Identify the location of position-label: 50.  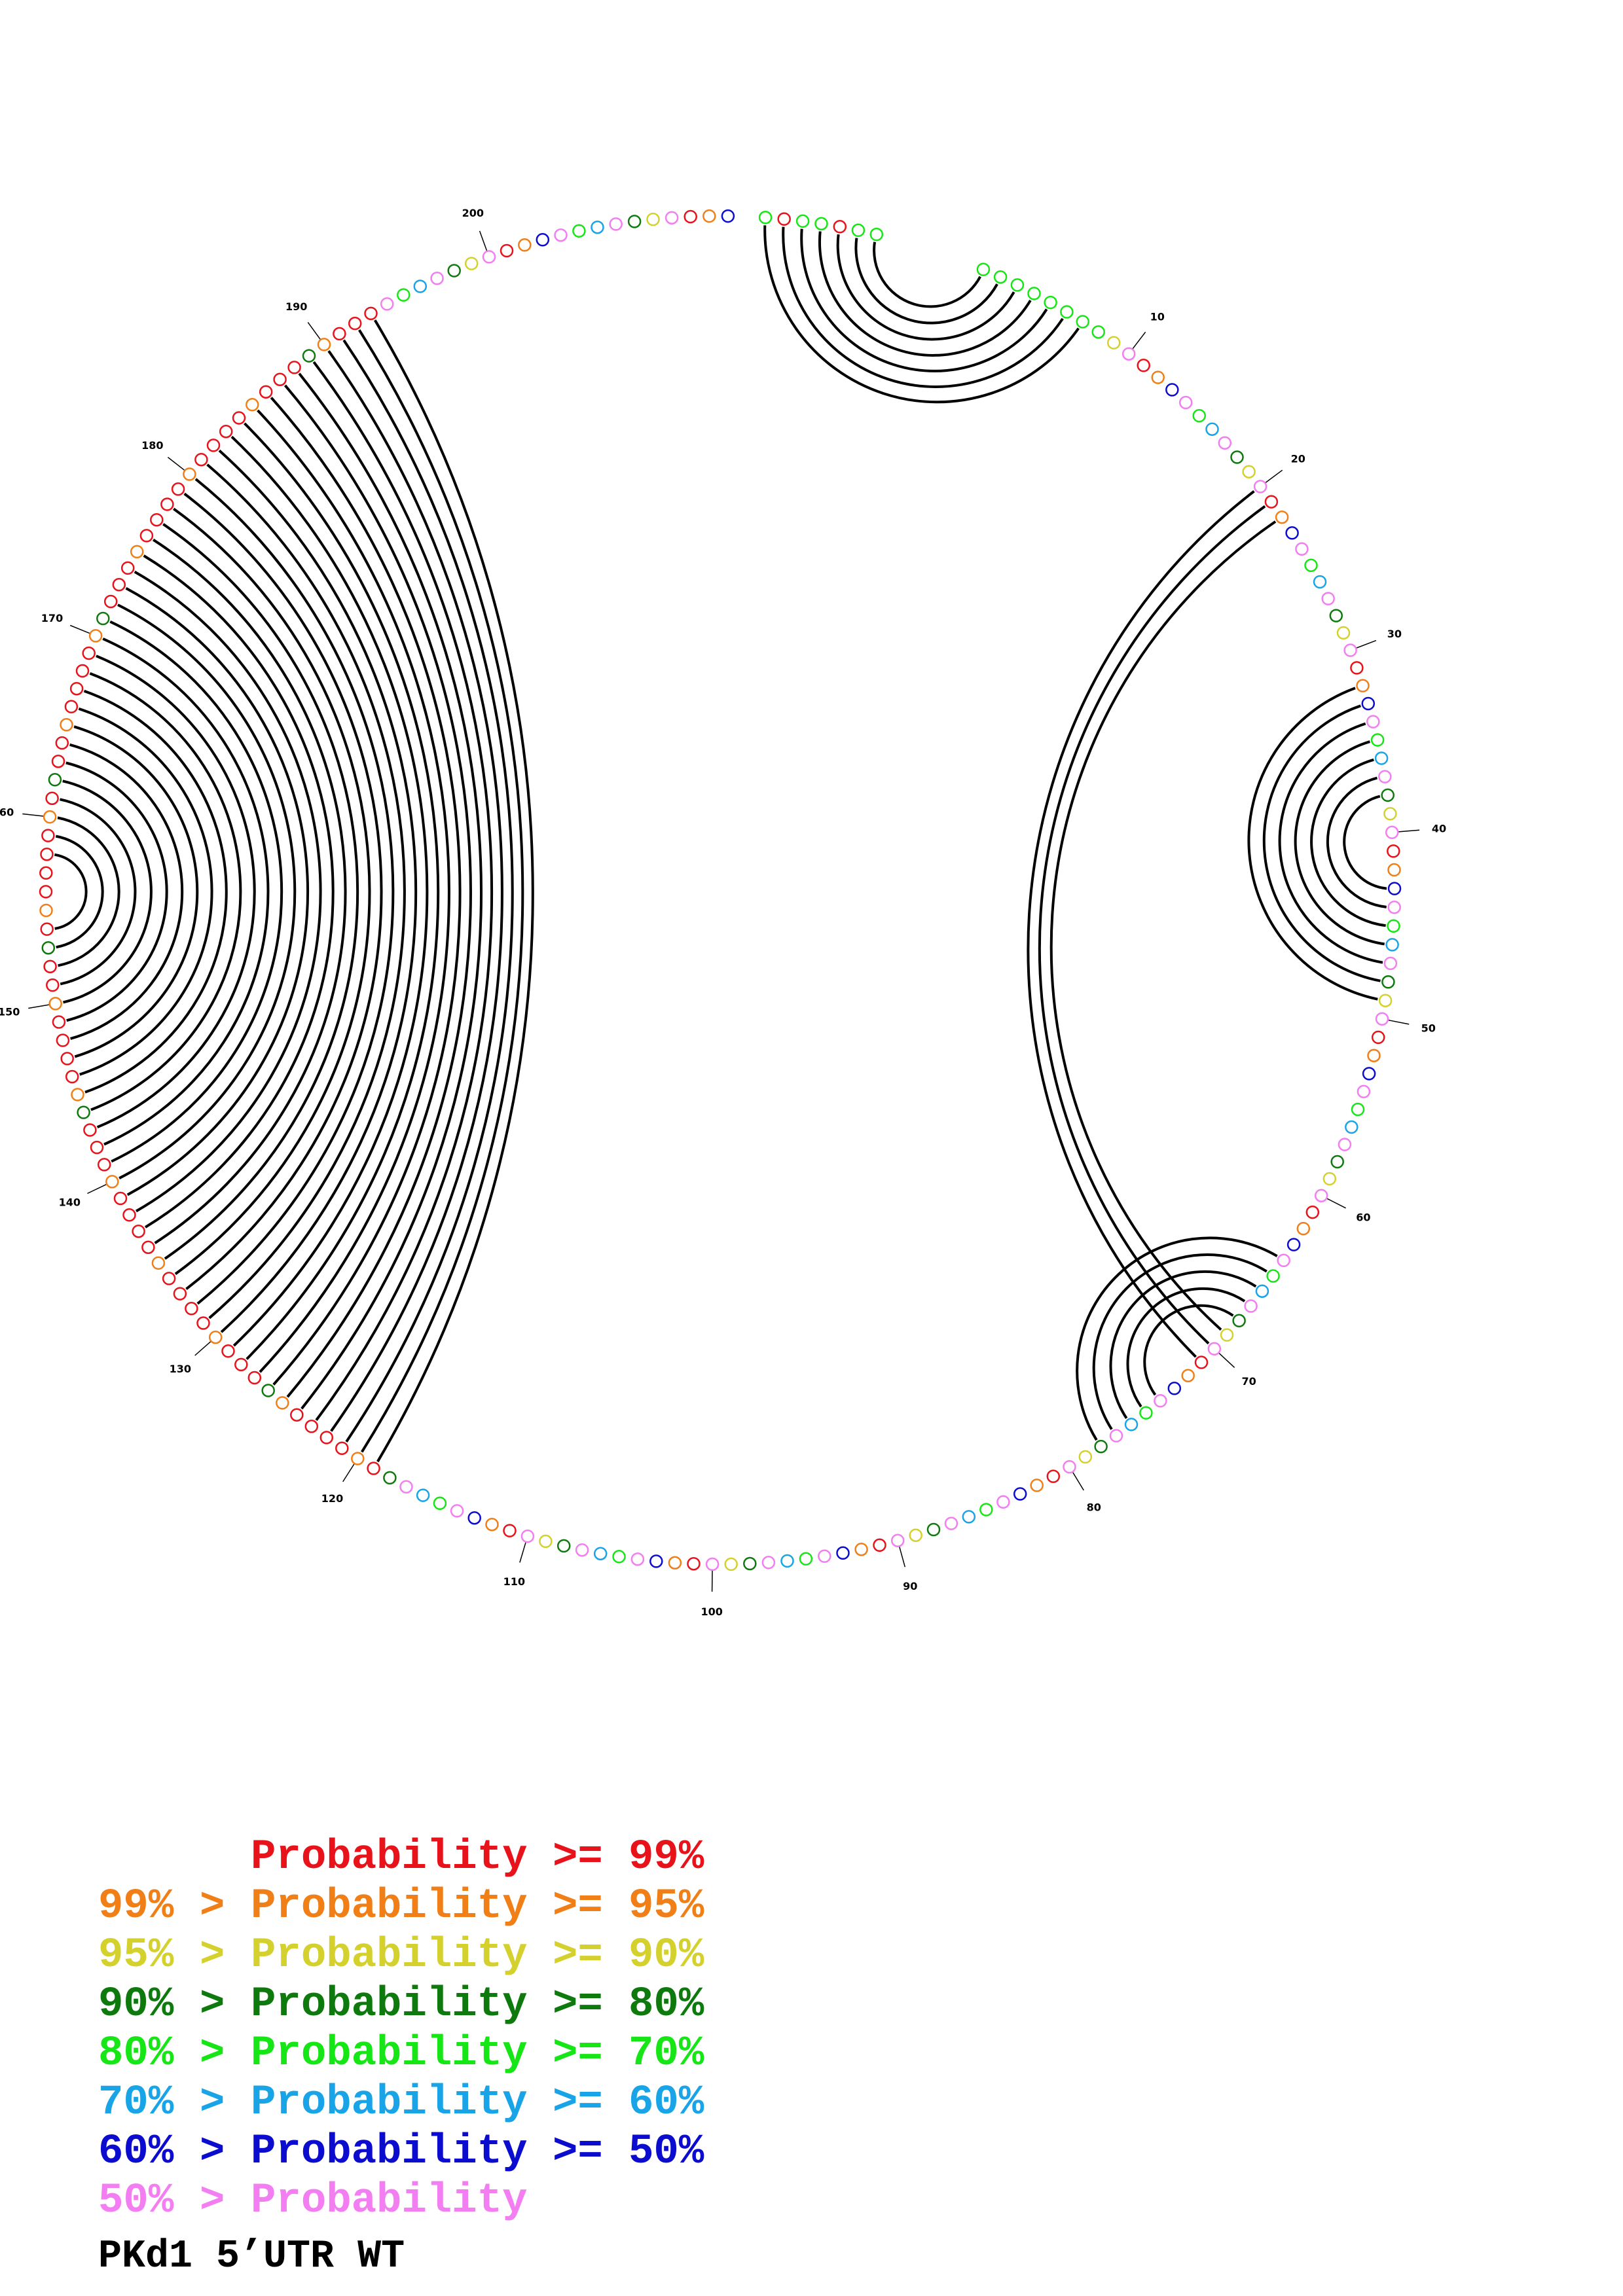
(1428, 1028).